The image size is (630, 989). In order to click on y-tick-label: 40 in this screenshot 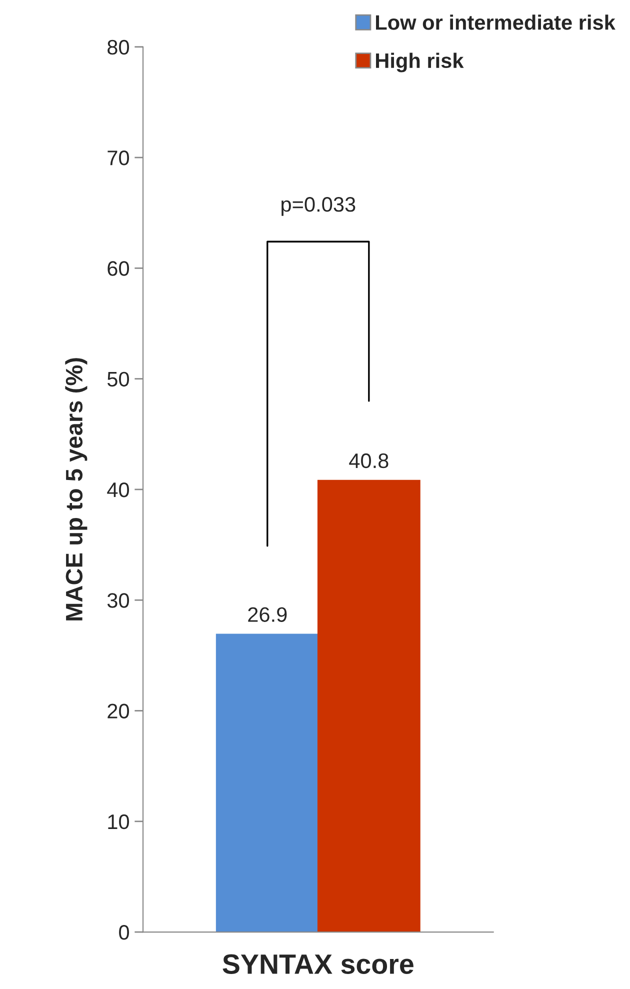, I will do `click(118, 490)`.